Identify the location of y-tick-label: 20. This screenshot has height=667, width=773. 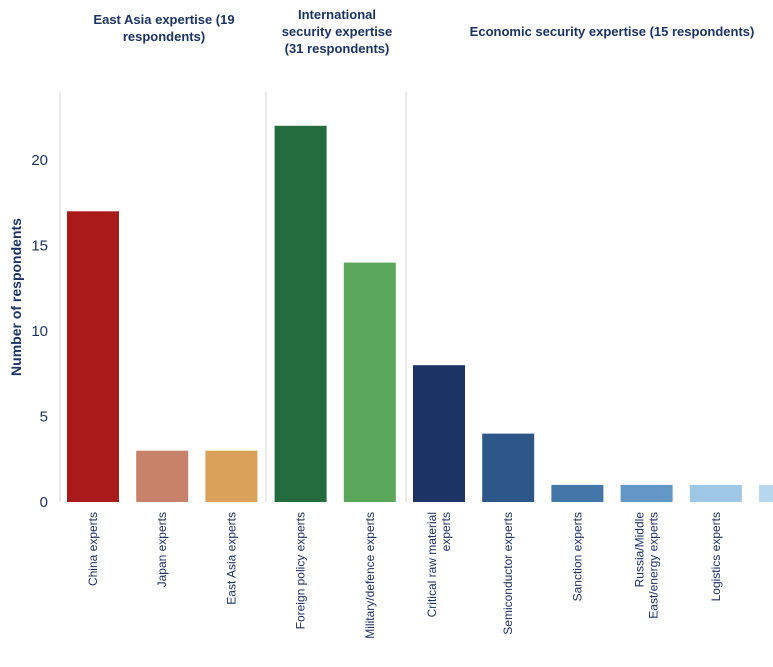
(39, 160).